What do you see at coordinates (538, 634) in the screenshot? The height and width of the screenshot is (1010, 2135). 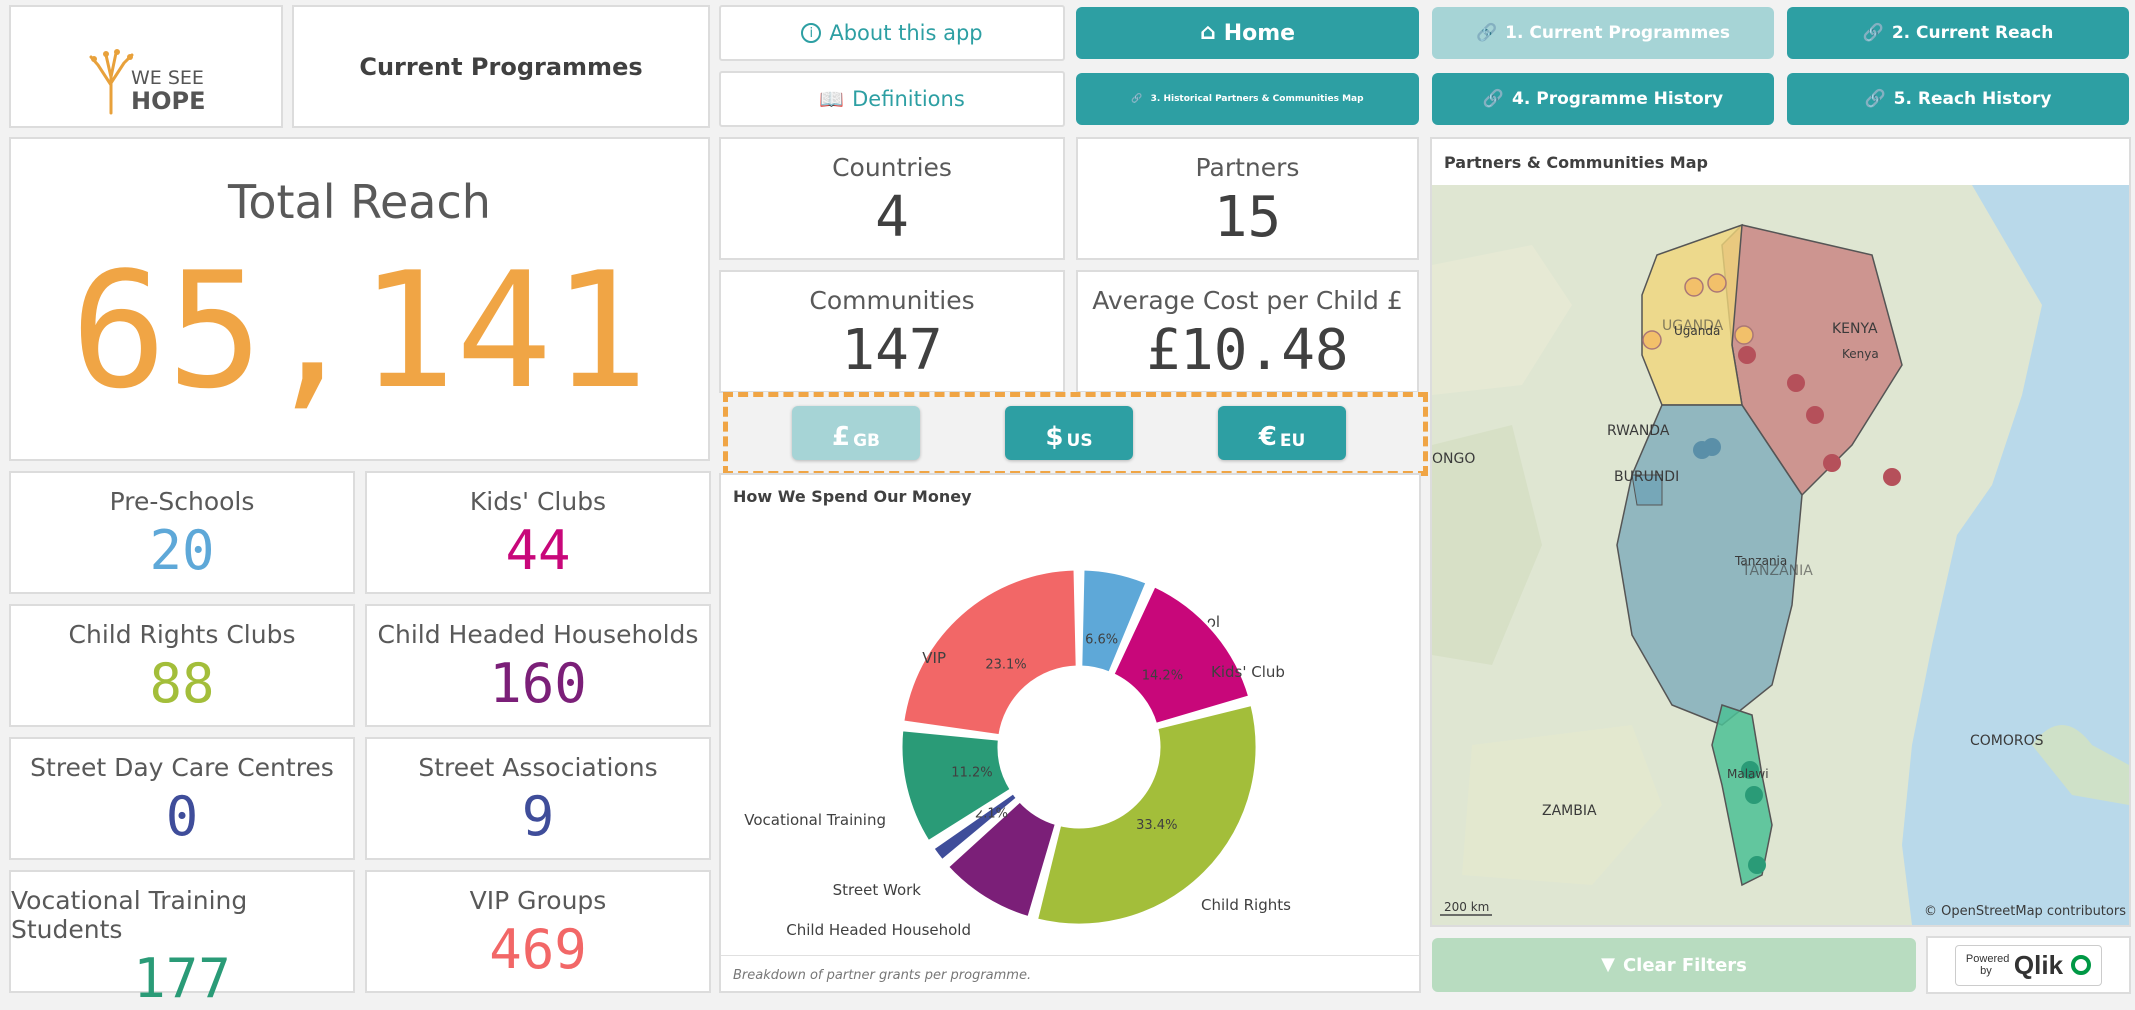 I see `kpi-label: Child Headed Households` at bounding box center [538, 634].